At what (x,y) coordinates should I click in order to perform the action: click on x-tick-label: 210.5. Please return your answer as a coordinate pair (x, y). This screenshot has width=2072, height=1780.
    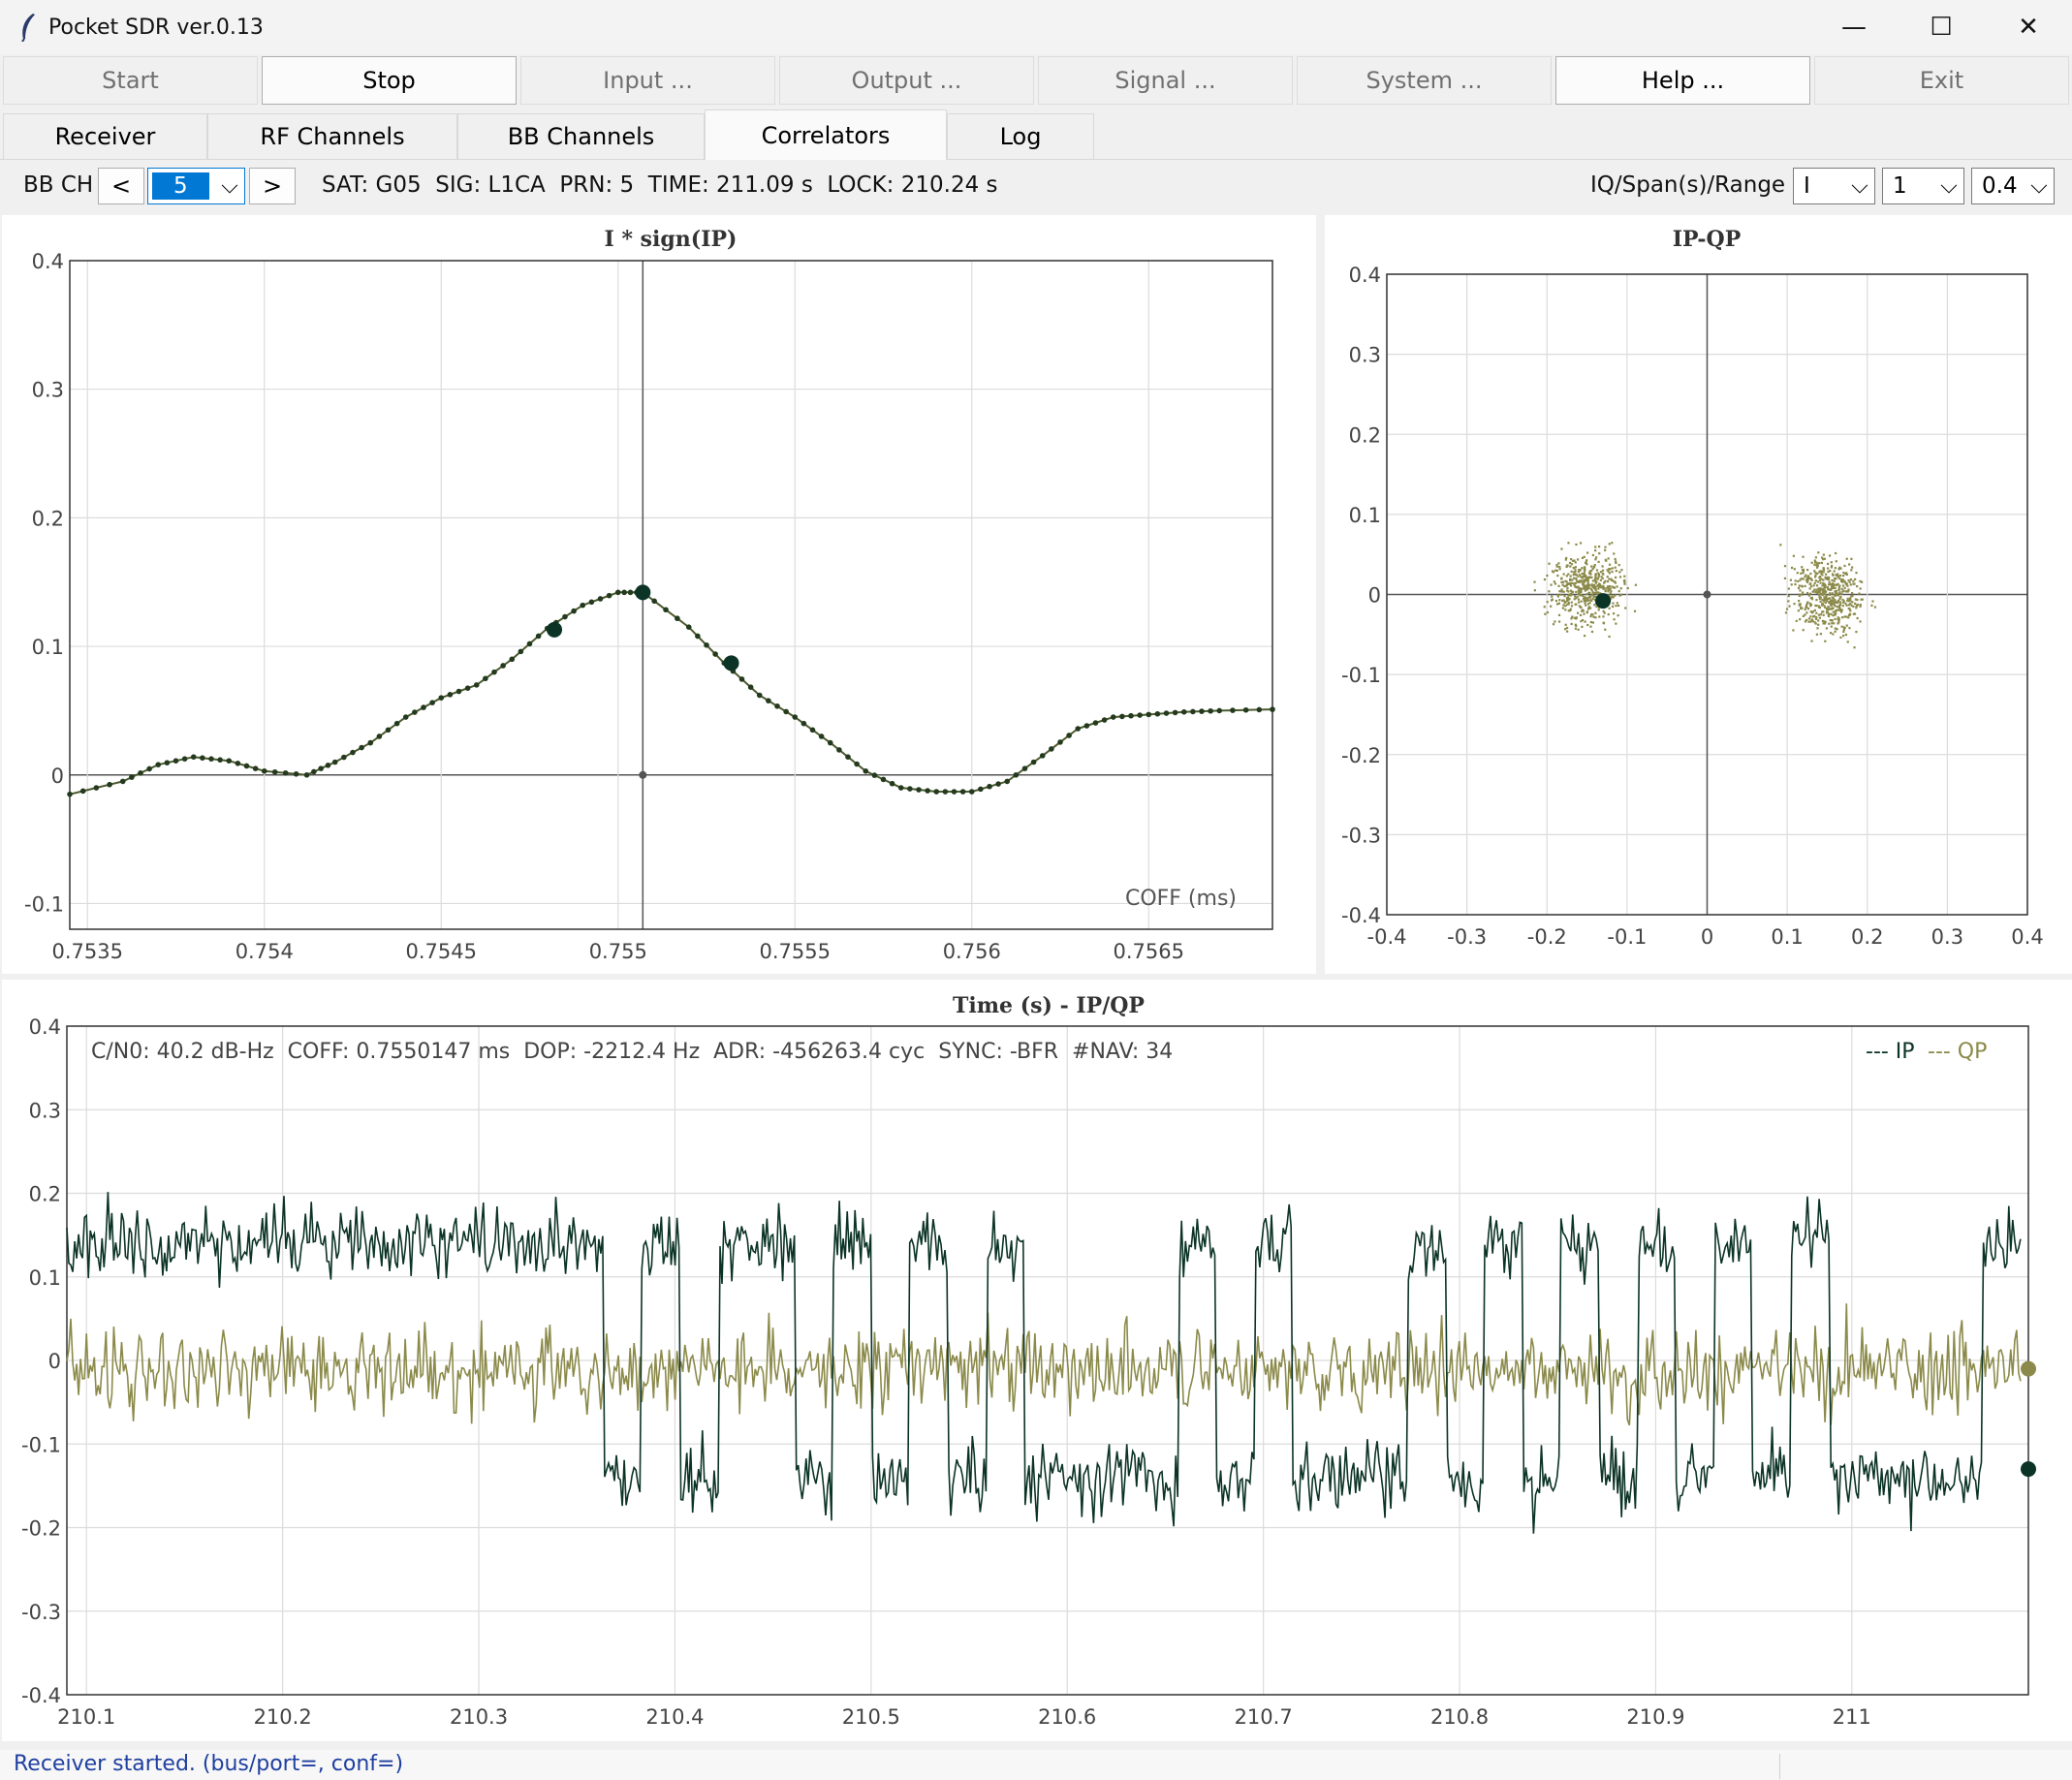
    Looking at the image, I should click on (871, 1717).